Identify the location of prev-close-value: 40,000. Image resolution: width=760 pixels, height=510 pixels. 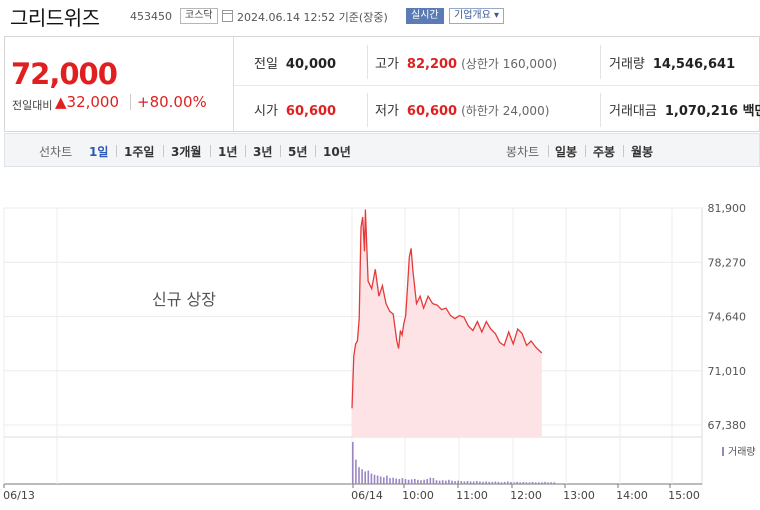
(311, 64).